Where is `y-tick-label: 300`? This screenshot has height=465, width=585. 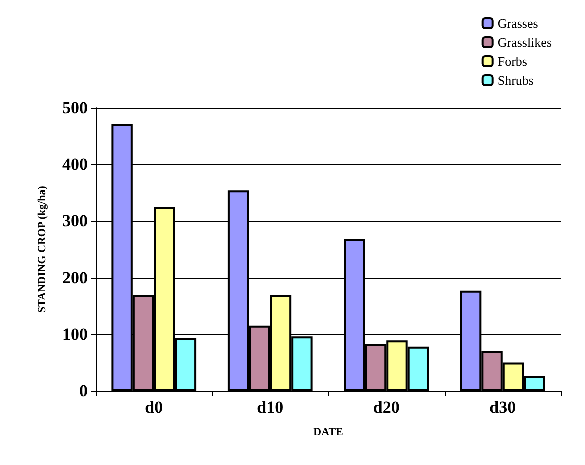
y-tick-label: 300 is located at coordinates (75, 221).